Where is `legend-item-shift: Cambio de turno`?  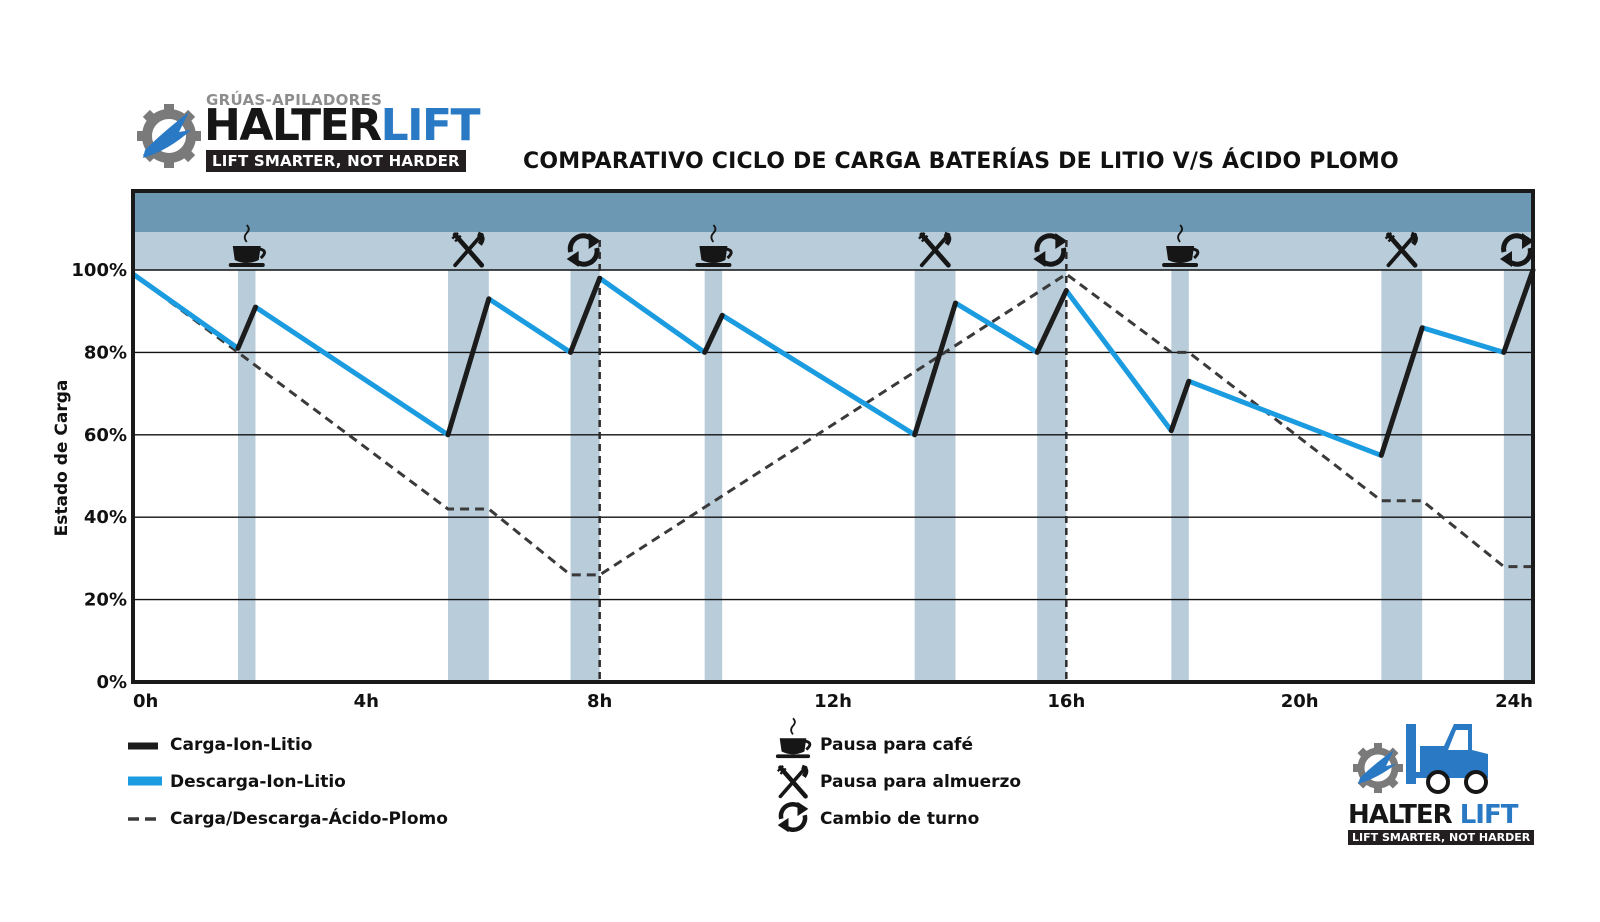
legend-item-shift: Cambio de turno is located at coordinates (899, 819).